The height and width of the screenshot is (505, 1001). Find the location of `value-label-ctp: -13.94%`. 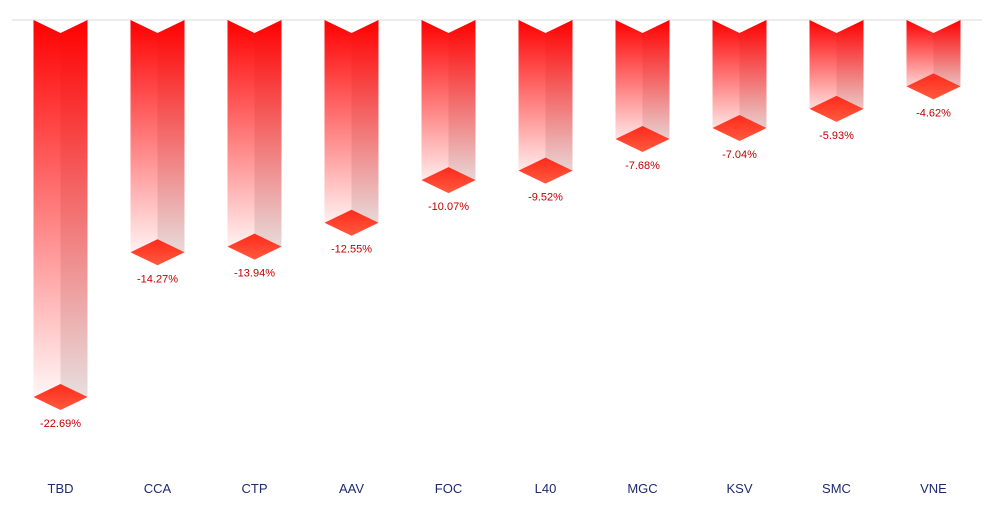

value-label-ctp: -13.94% is located at coordinates (254, 274).